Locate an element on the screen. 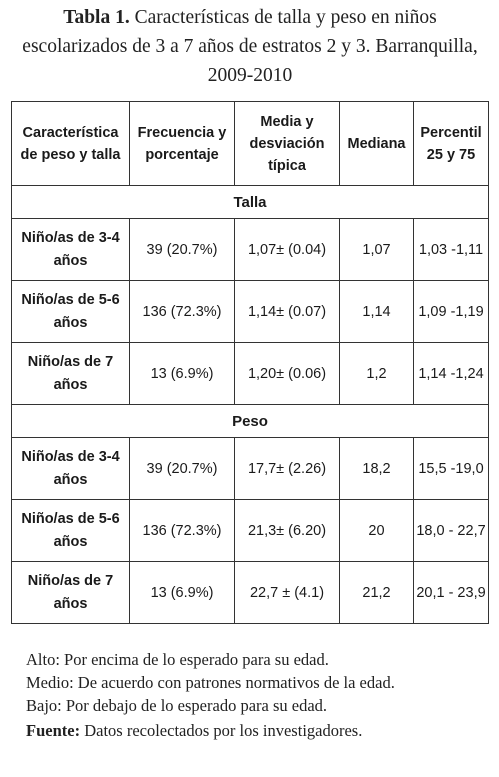 This screenshot has width=499, height=777. cell-mediana: 18,2 is located at coordinates (376, 468).